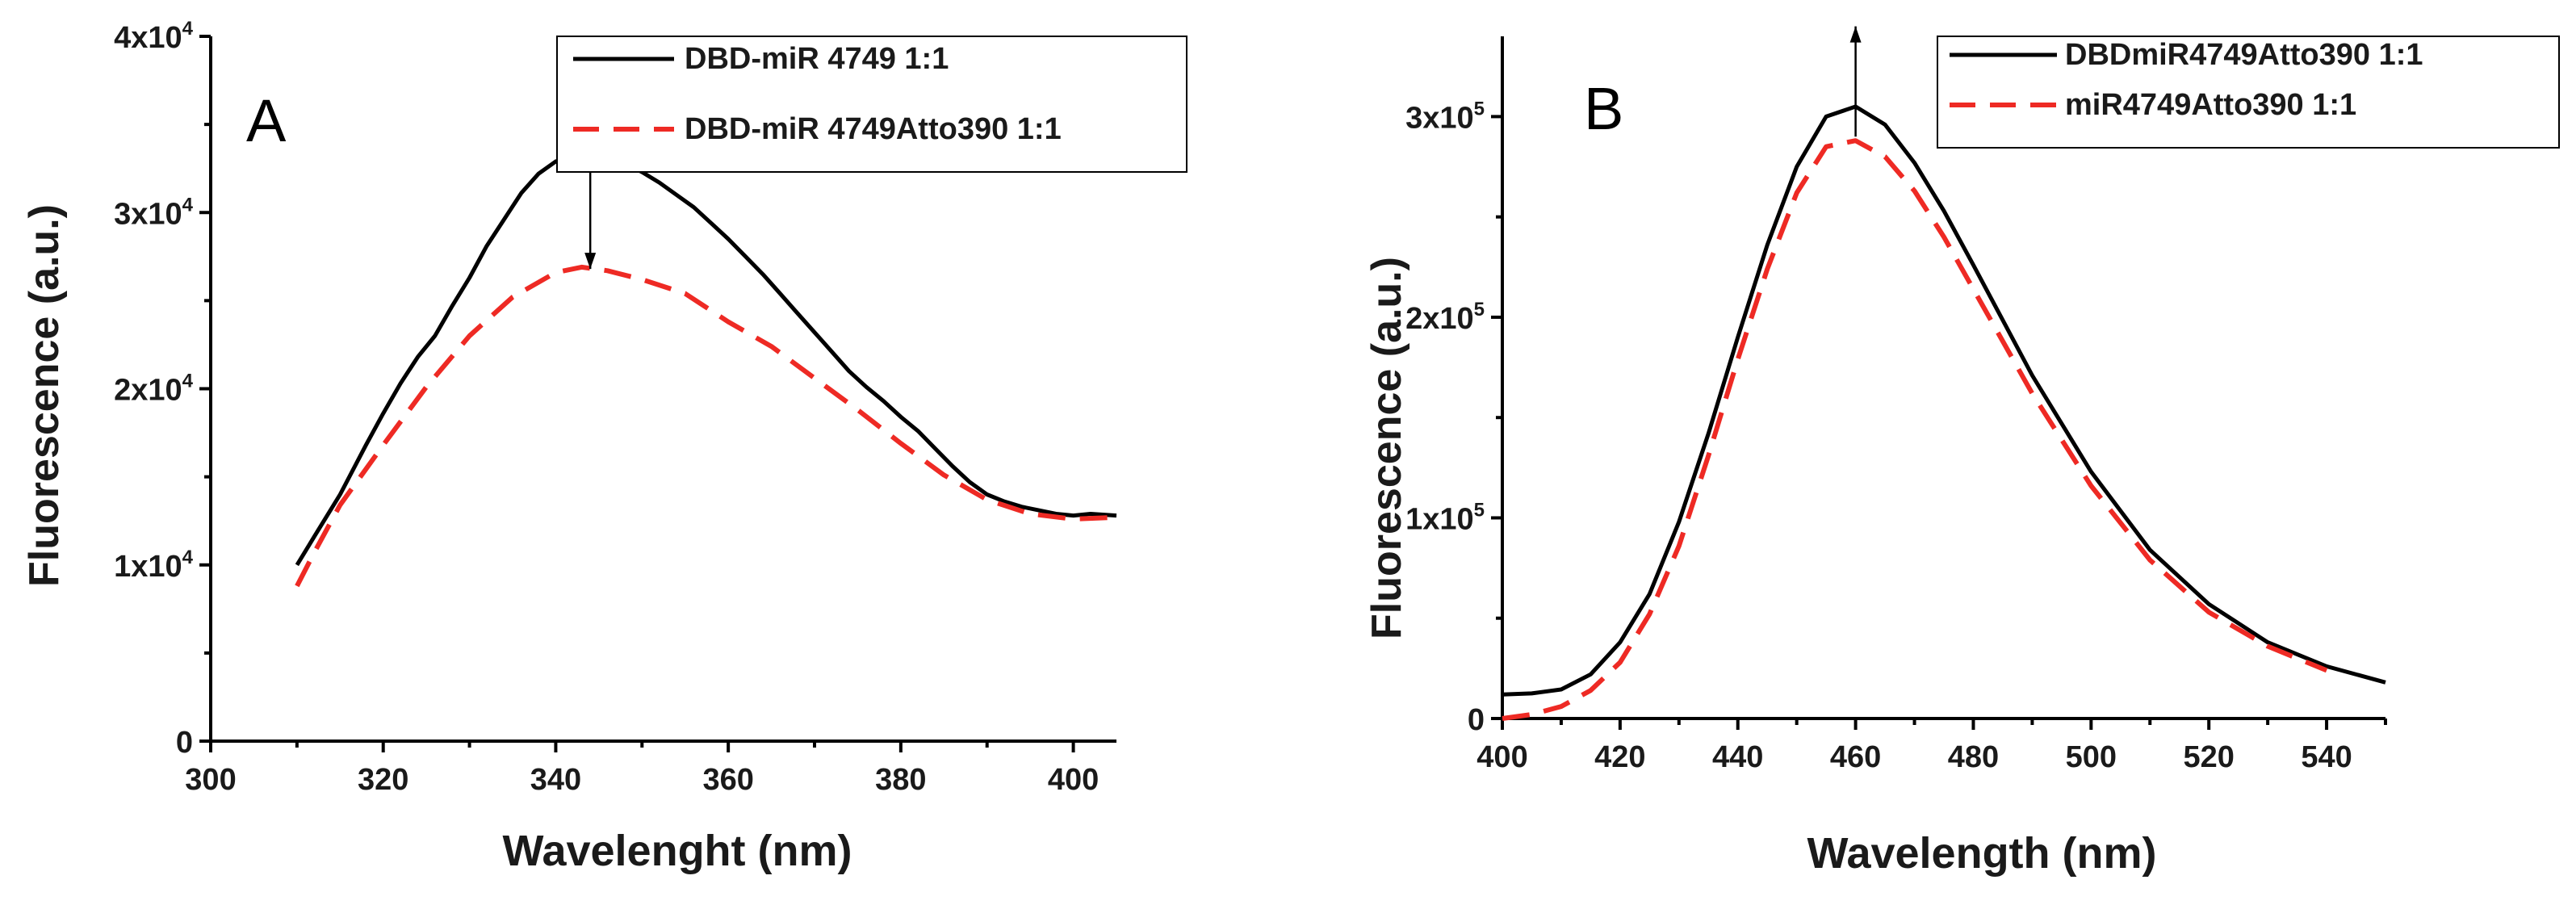  Describe the element at coordinates (1619, 757) in the screenshot. I see `panel-b-x-tick-label: 420` at that location.